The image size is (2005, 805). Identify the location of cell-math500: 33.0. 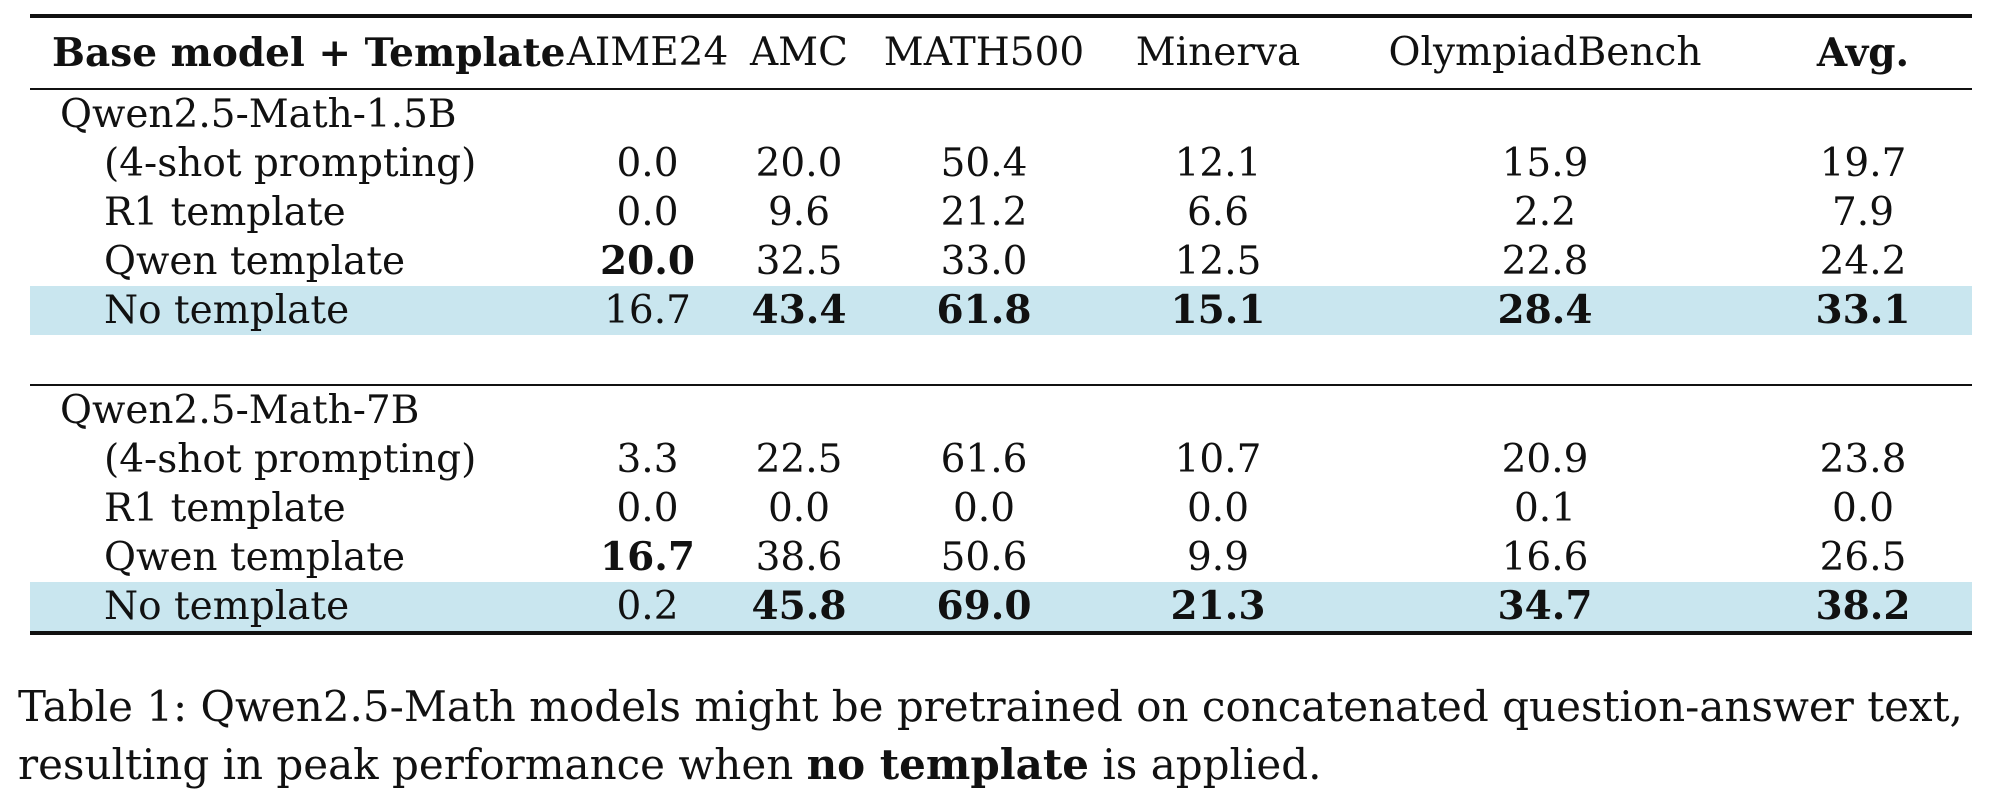
(984, 261).